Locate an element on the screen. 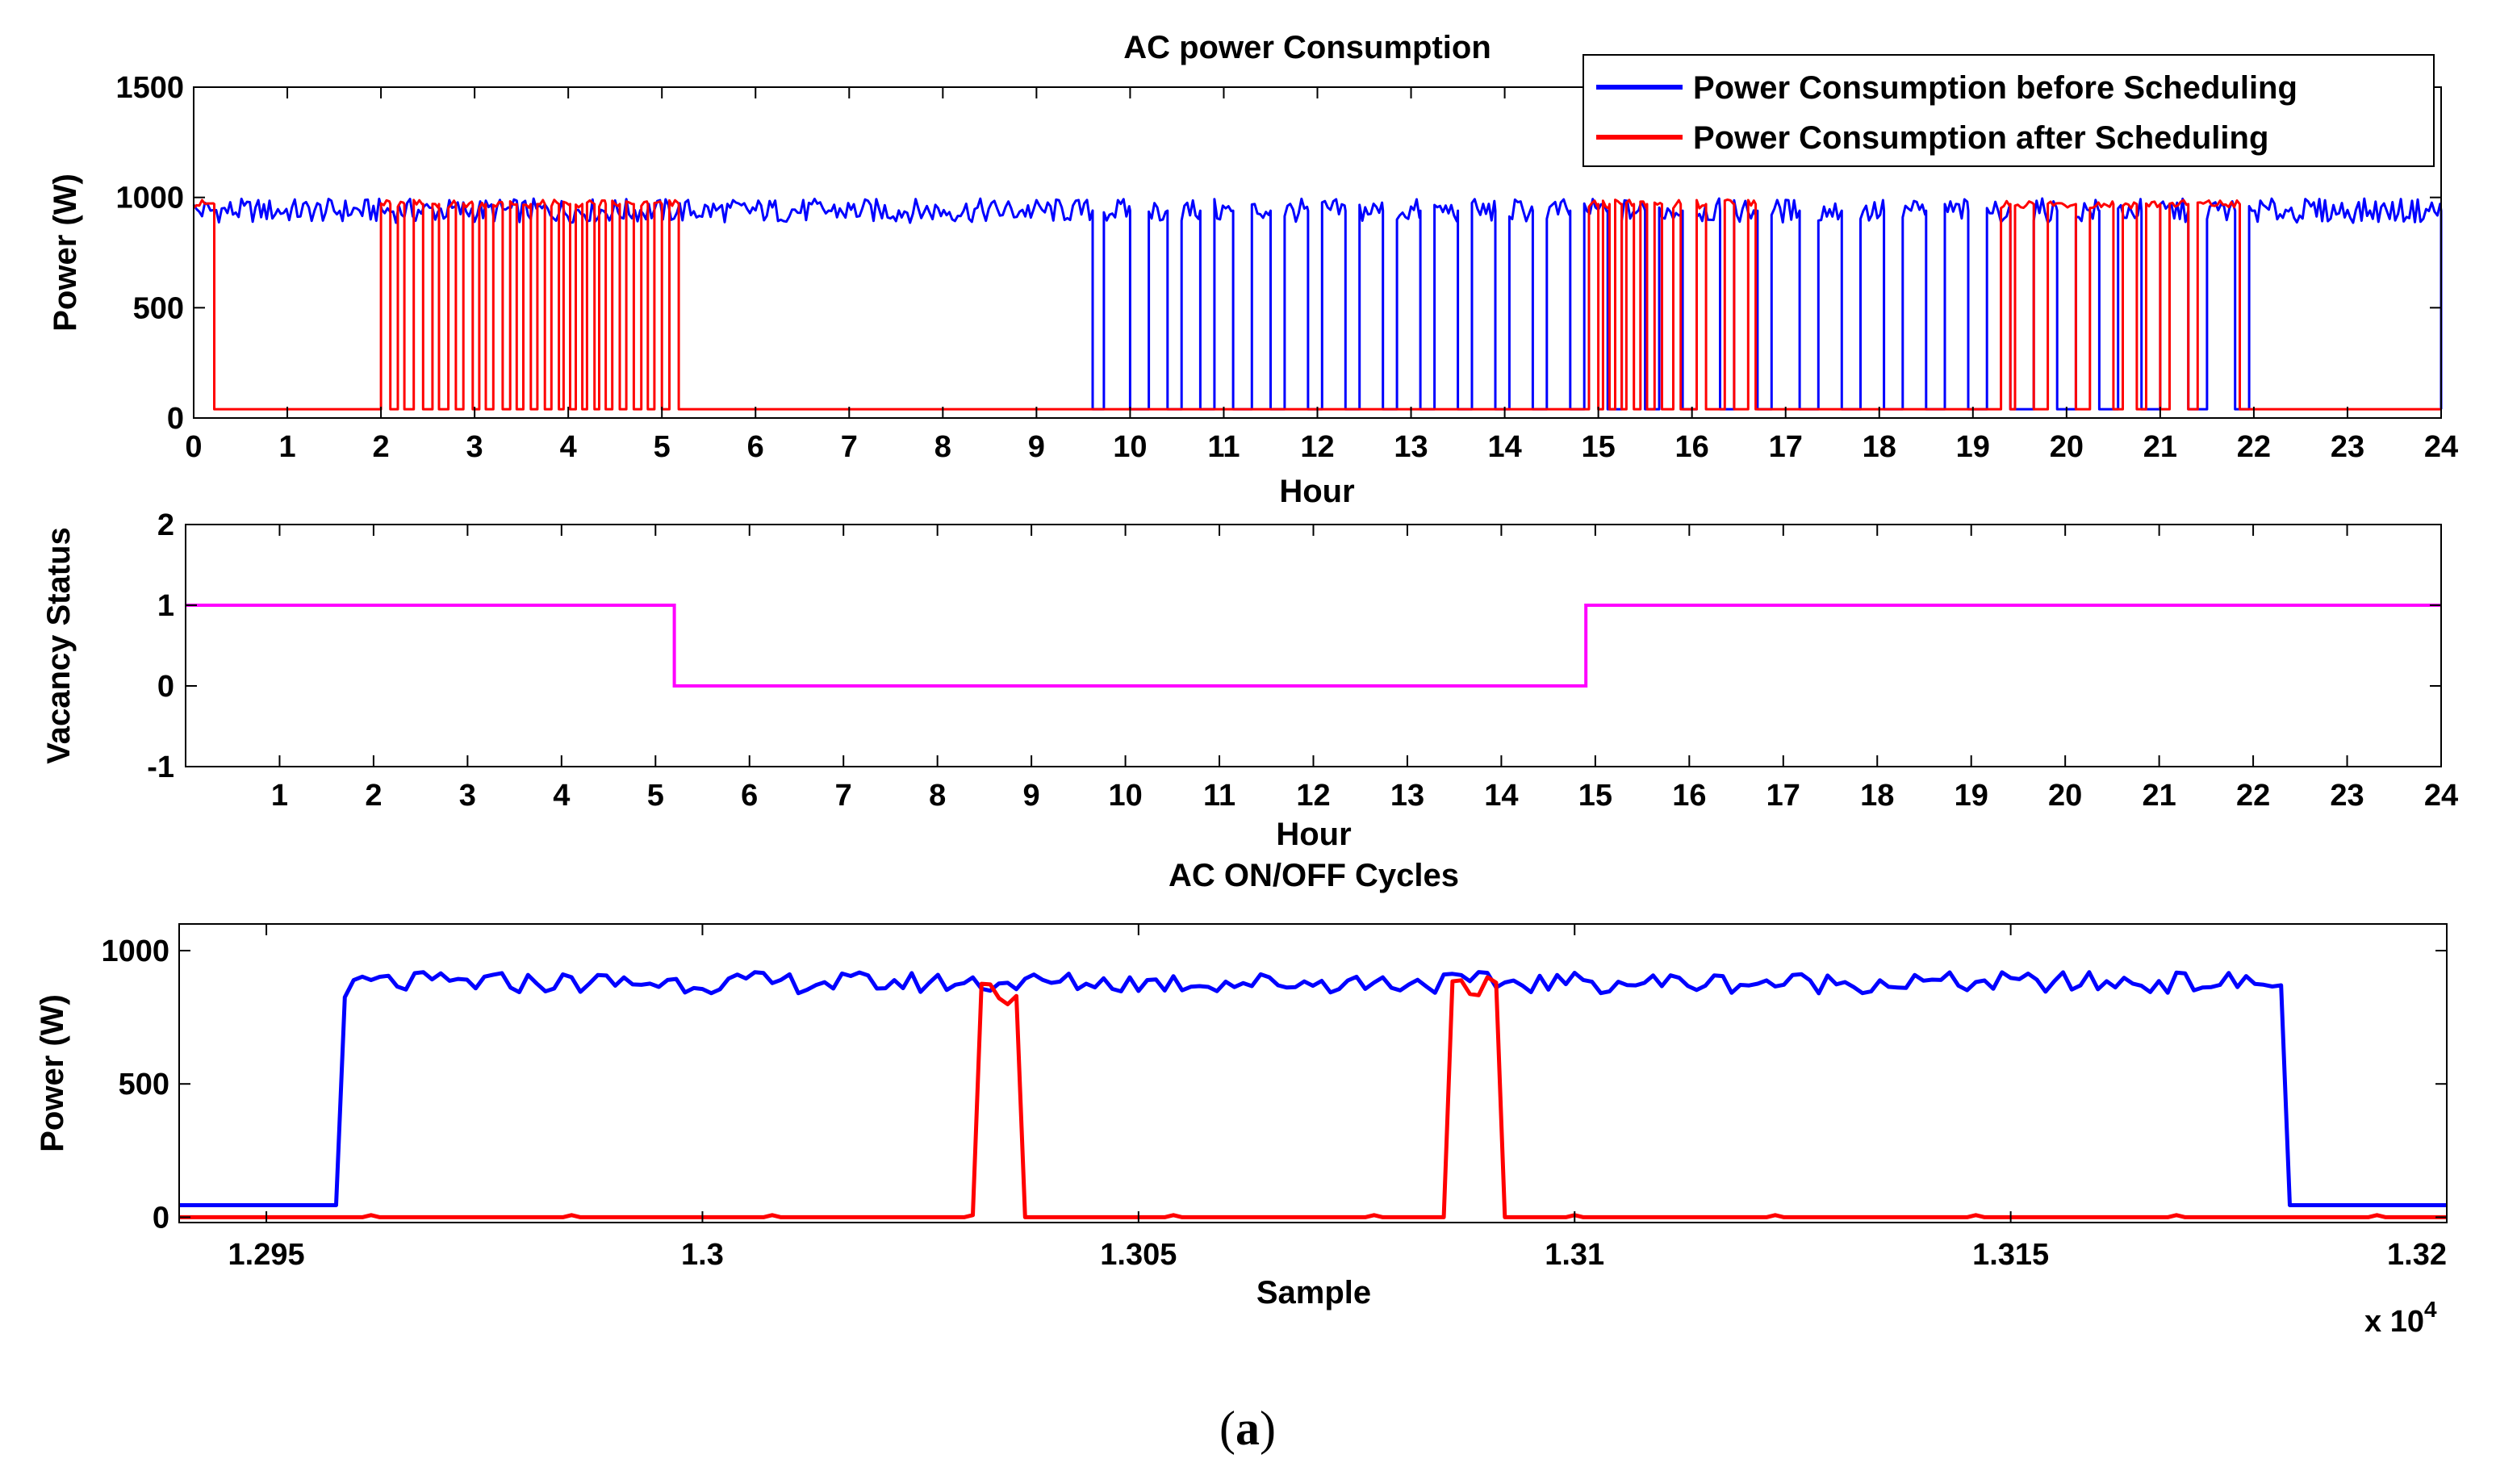 This screenshot has width=2496, height=1484. legend-box is located at coordinates (2008, 111).